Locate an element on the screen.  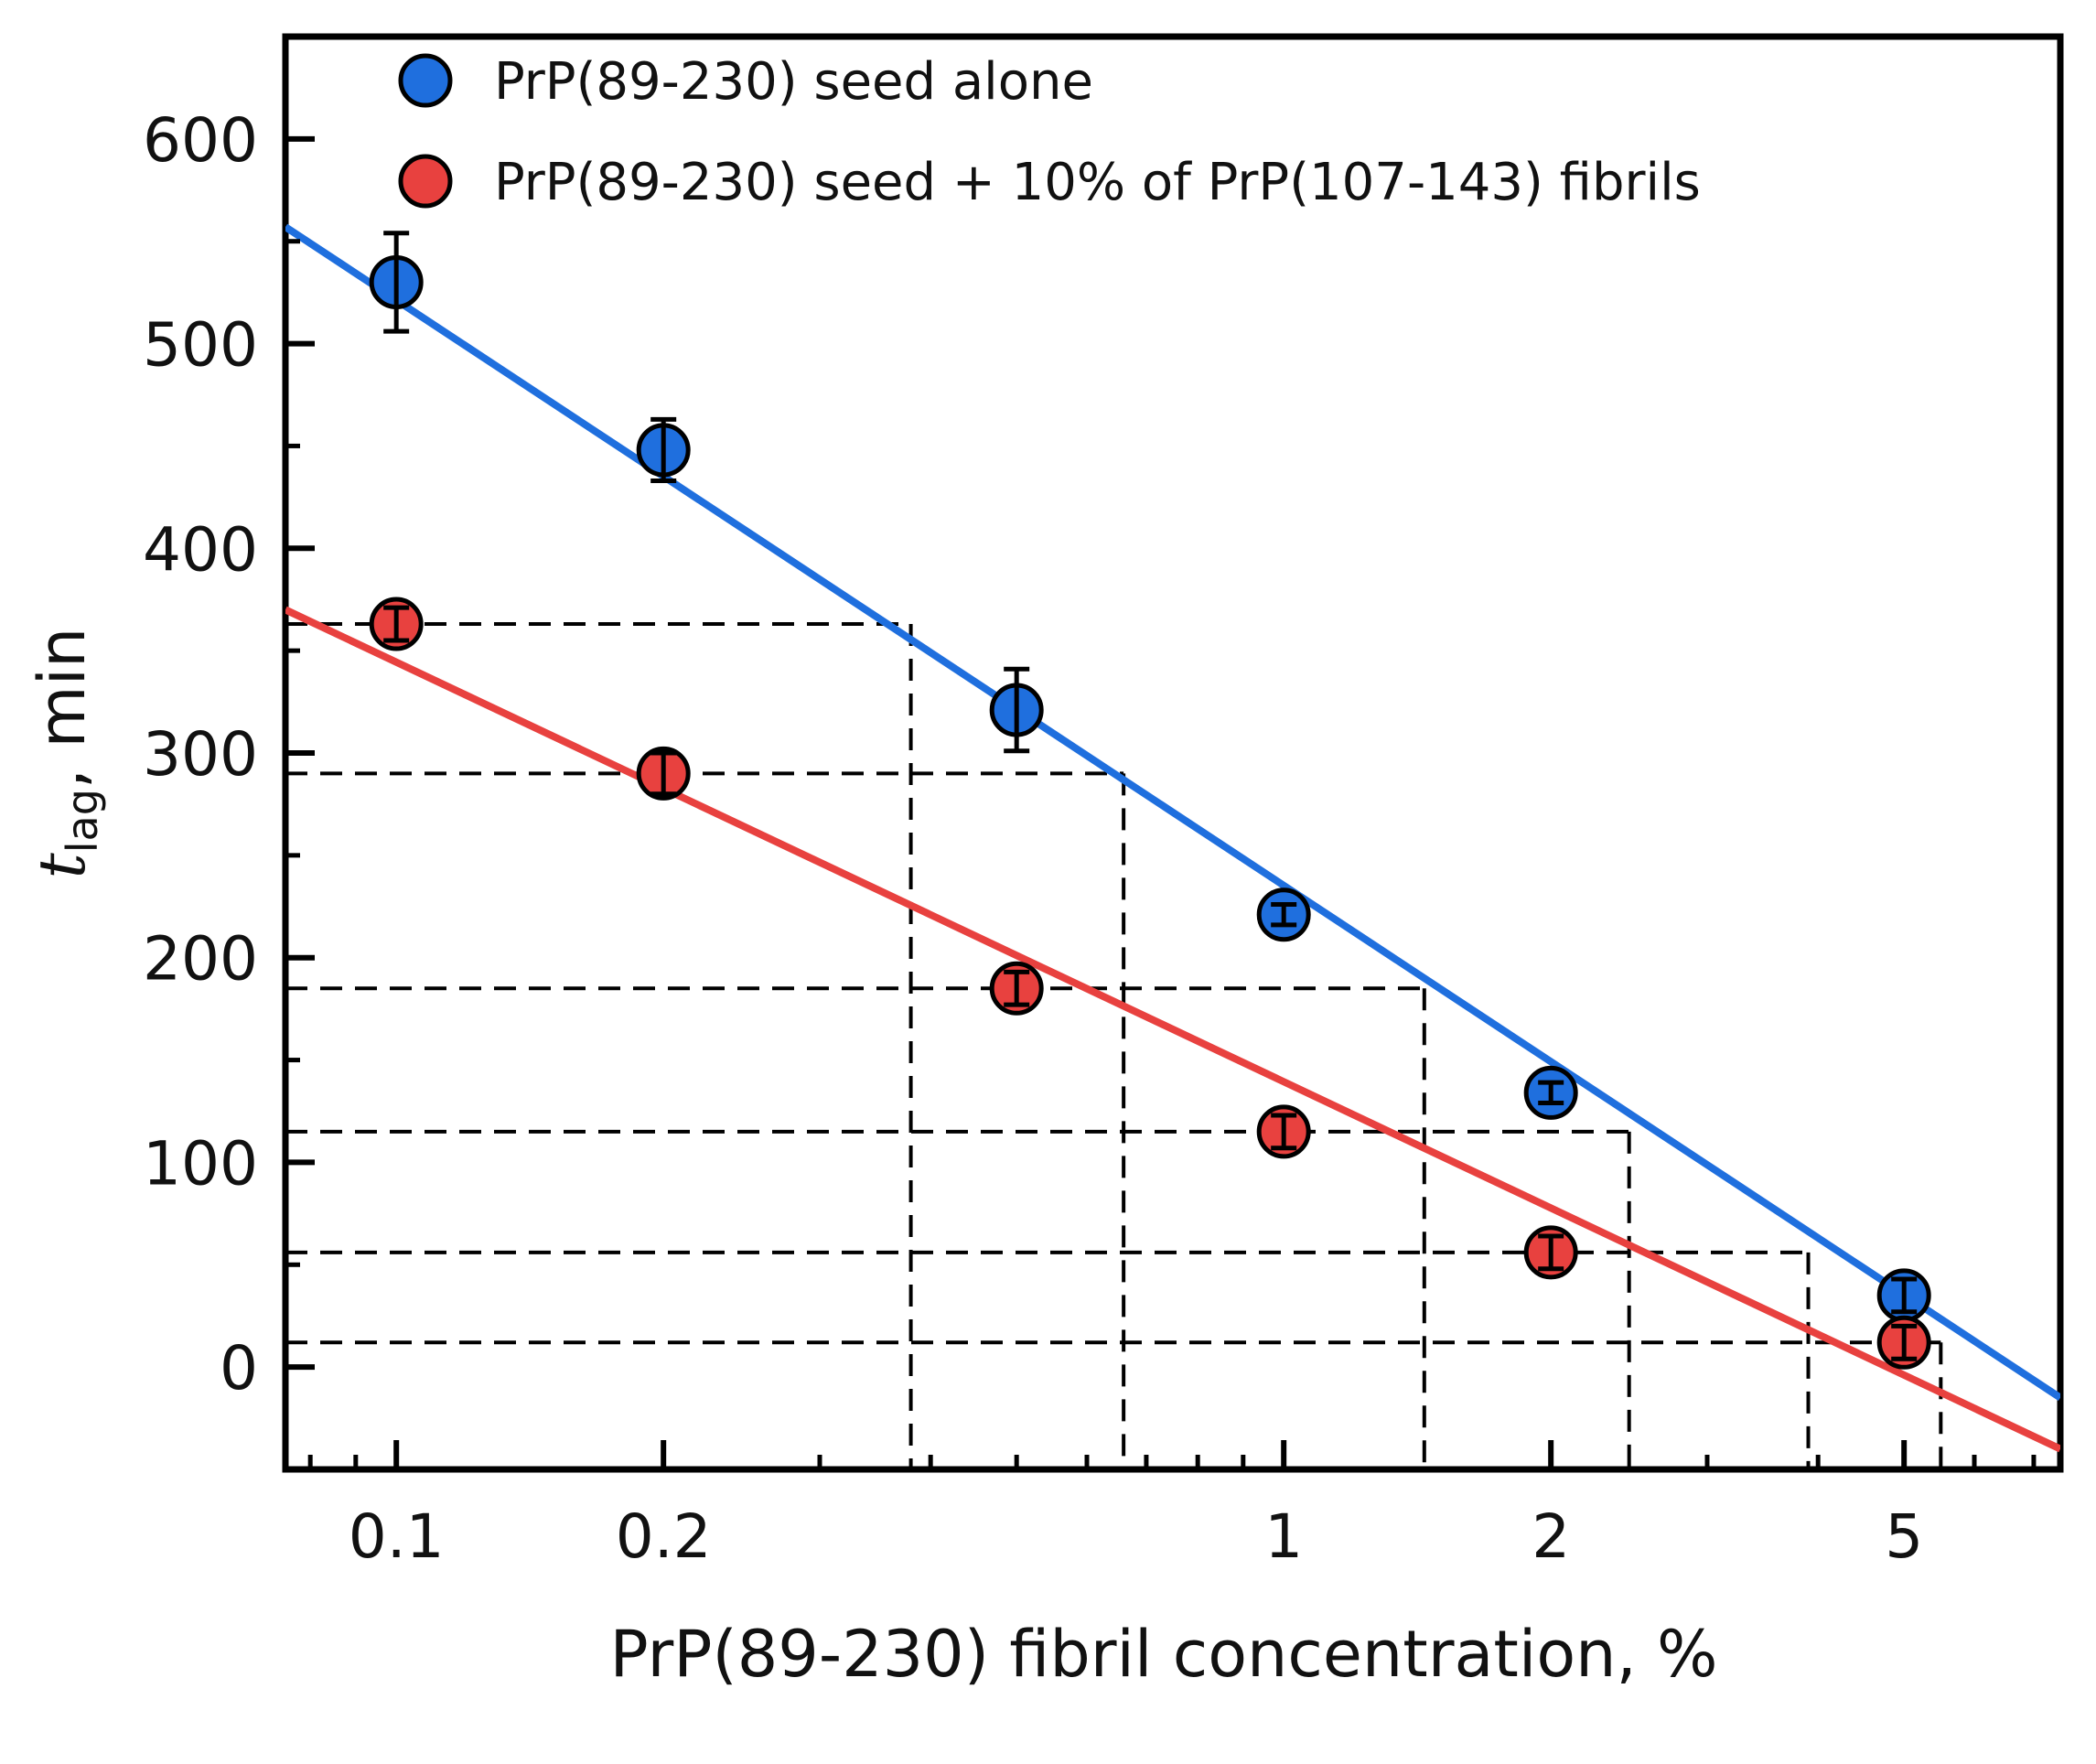
y-axis-title: tlag, min is located at coordinates (66, 753).